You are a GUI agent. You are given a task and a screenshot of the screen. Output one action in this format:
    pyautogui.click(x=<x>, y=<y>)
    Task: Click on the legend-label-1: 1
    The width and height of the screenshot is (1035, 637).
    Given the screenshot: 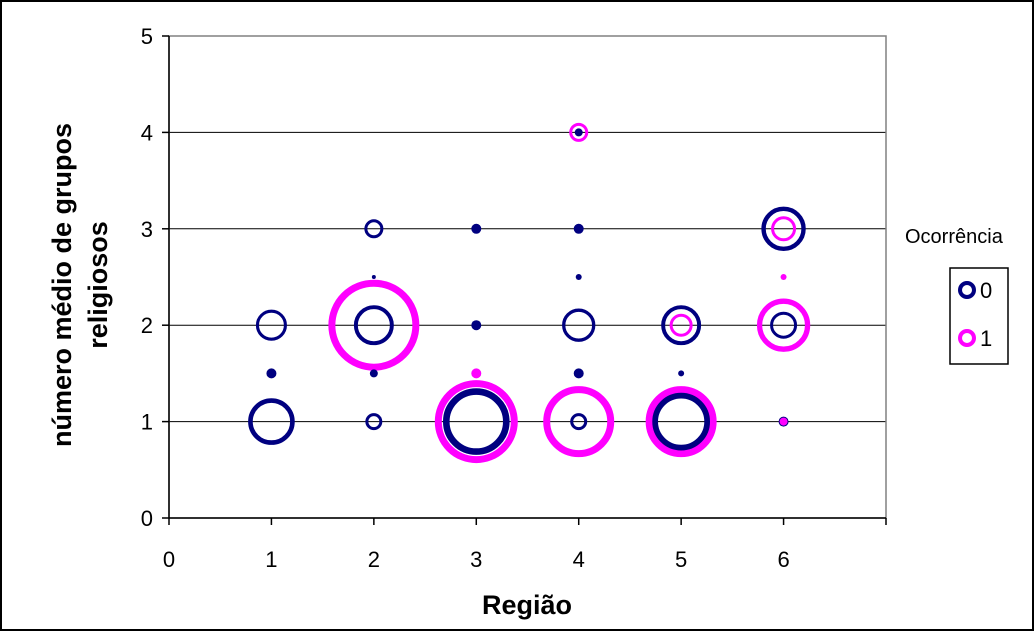 What is the action you would take?
    pyautogui.click(x=986, y=338)
    